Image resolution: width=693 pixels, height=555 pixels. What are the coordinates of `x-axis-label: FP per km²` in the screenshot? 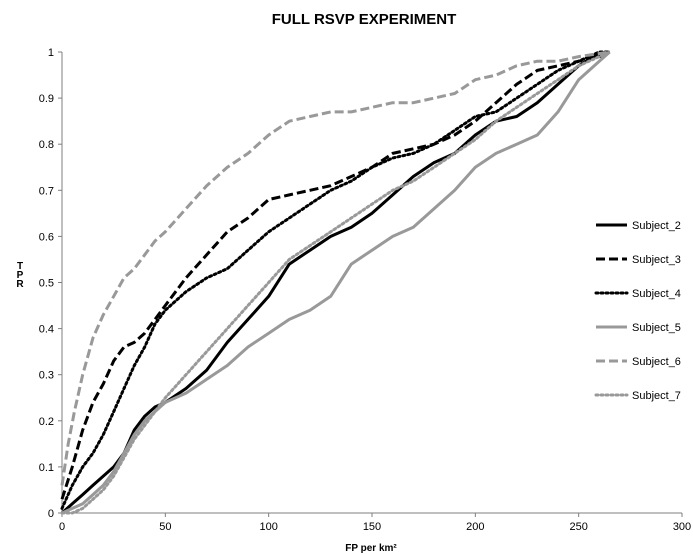 It's located at (371, 548).